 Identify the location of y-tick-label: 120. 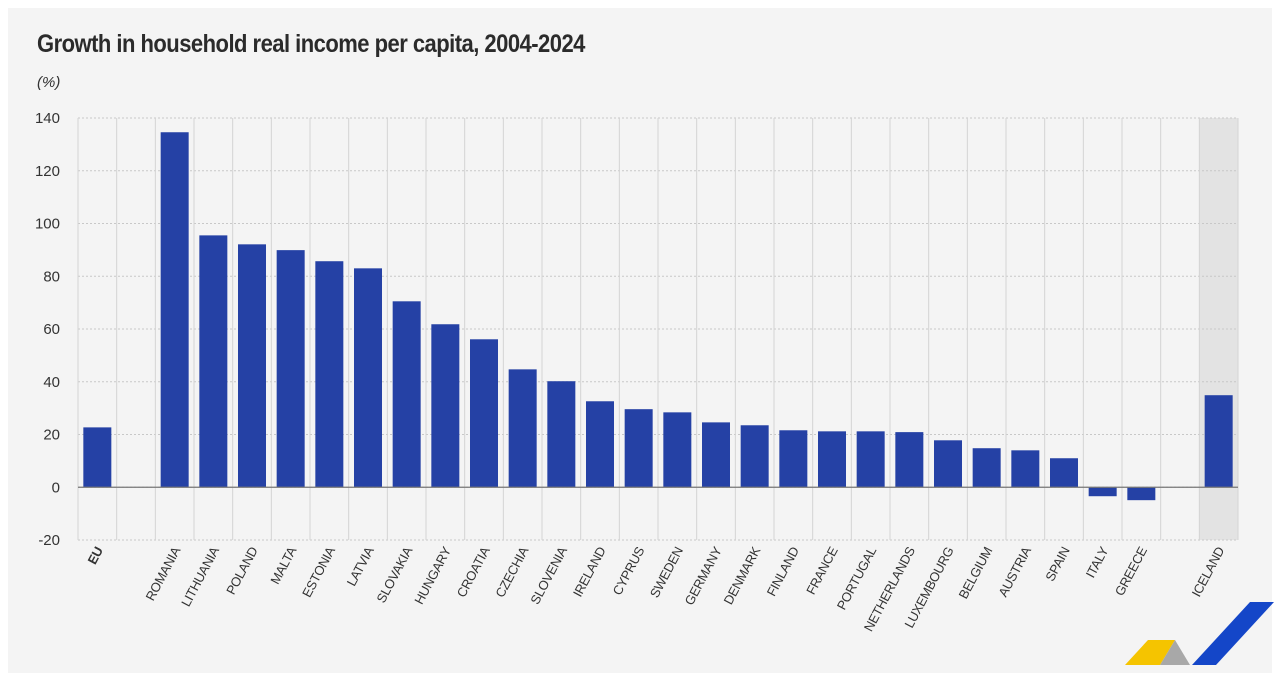
(47, 171).